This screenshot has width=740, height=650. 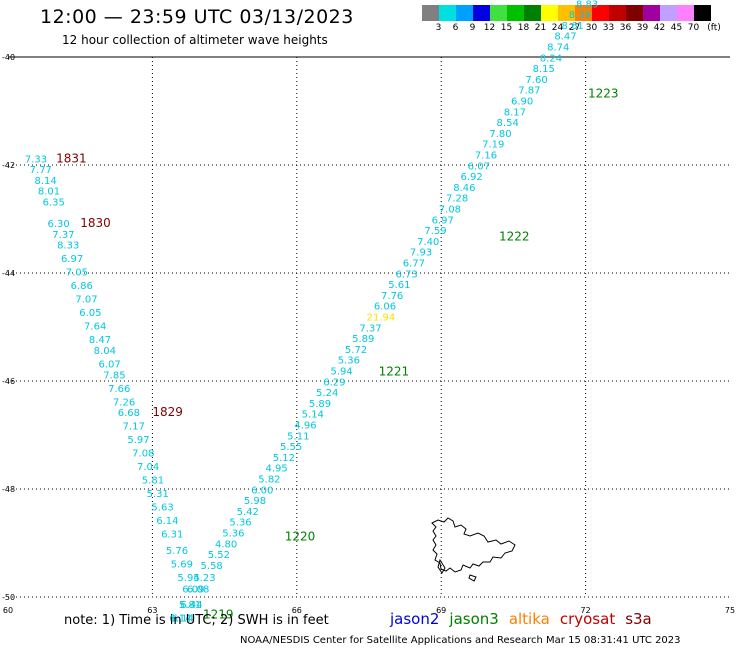 I want to click on legend-label: 42, so click(x=659, y=28).